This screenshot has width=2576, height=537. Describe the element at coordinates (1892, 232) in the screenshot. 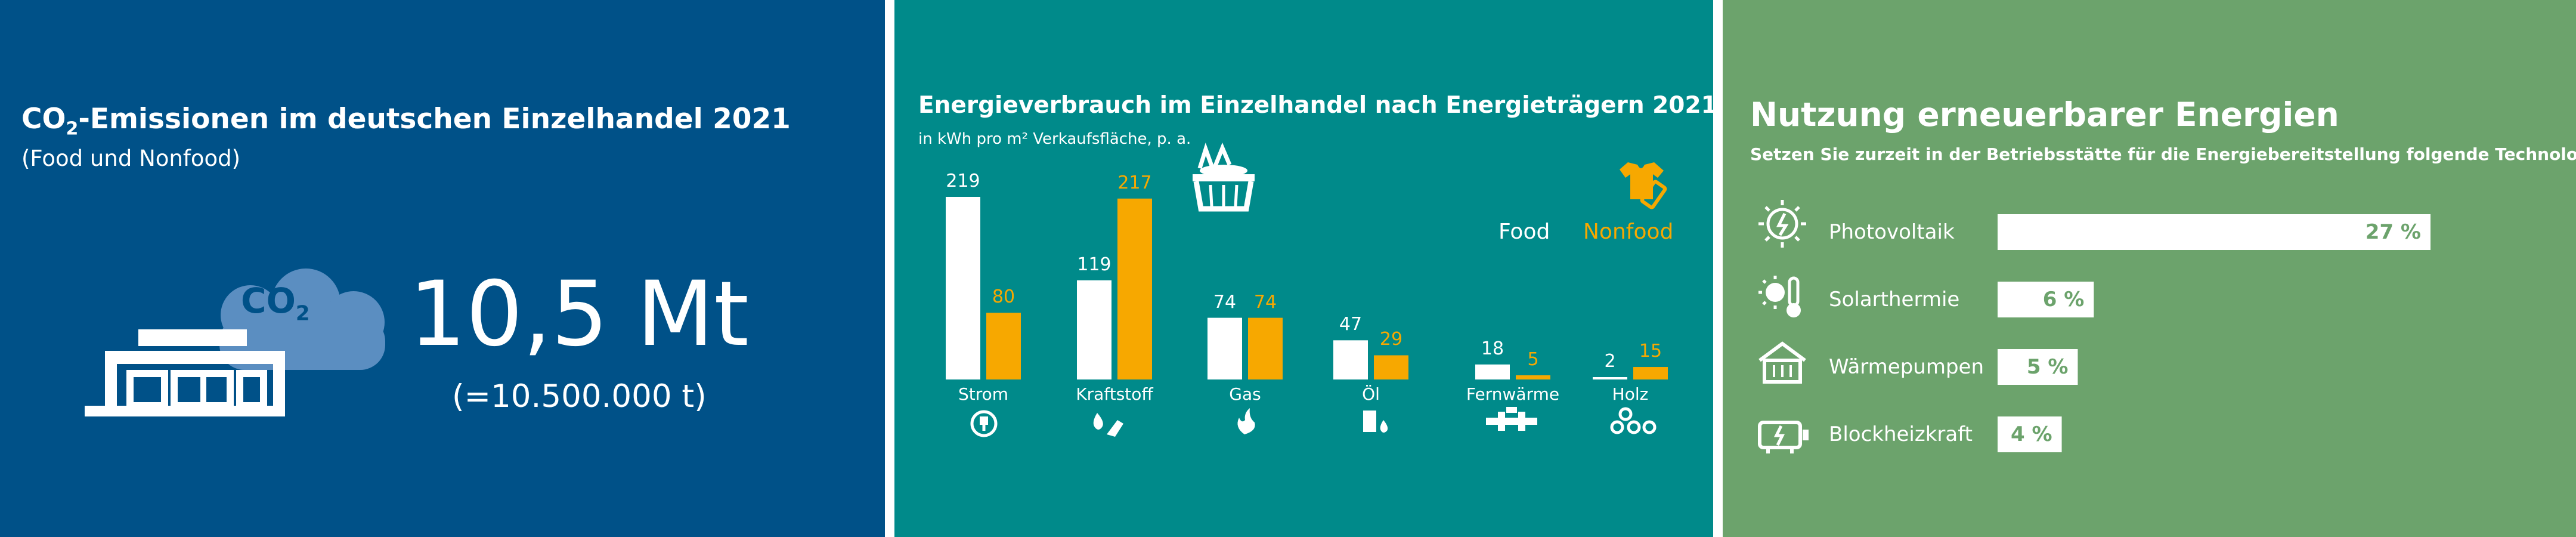

I see `renewable-category-label: Photovoltaik` at that location.